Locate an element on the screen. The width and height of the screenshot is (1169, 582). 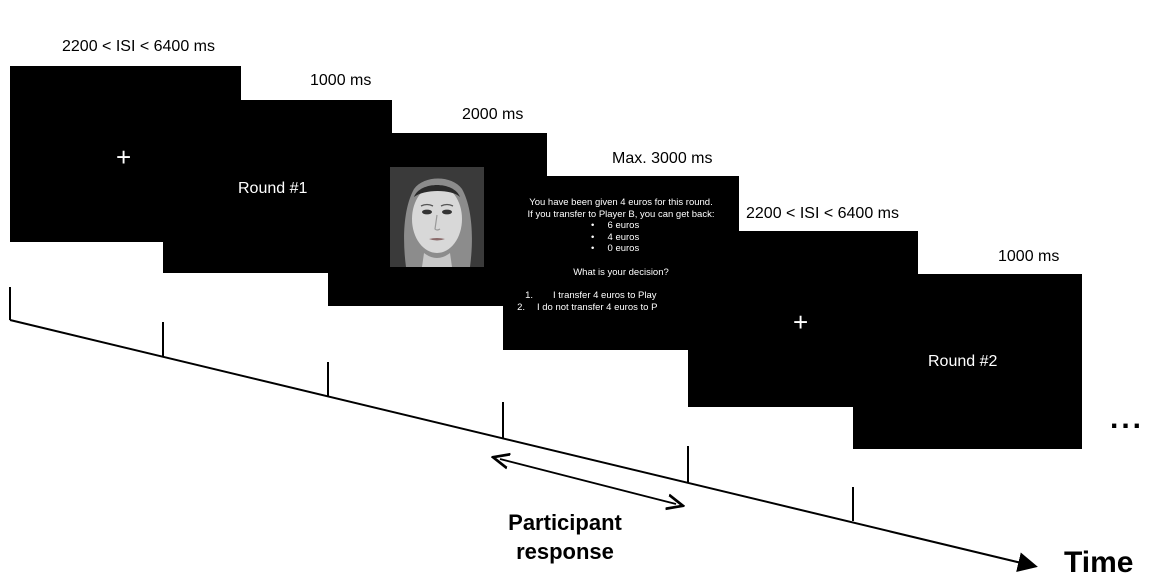
isi-duration-label-1: 2200 < ISI < 6400 ms is located at coordinates (138, 46).